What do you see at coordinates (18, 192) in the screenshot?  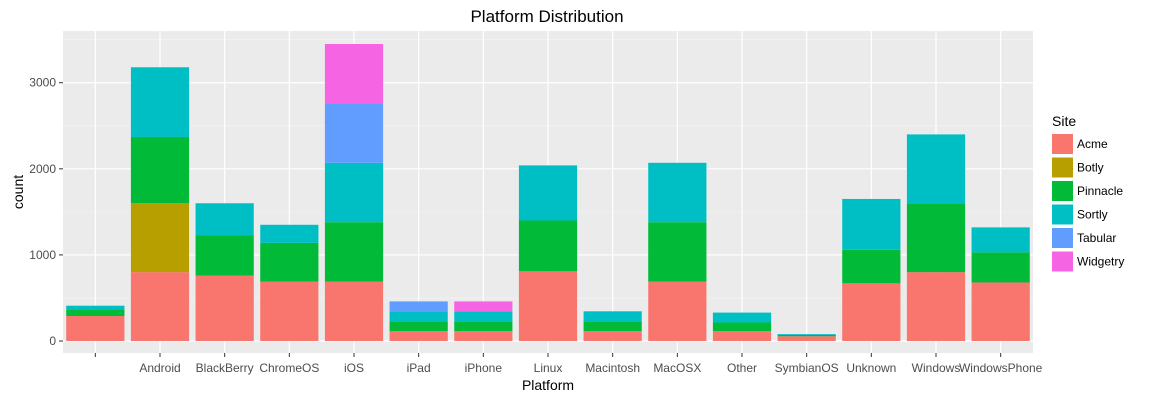 I see `y-axis-title: count` at bounding box center [18, 192].